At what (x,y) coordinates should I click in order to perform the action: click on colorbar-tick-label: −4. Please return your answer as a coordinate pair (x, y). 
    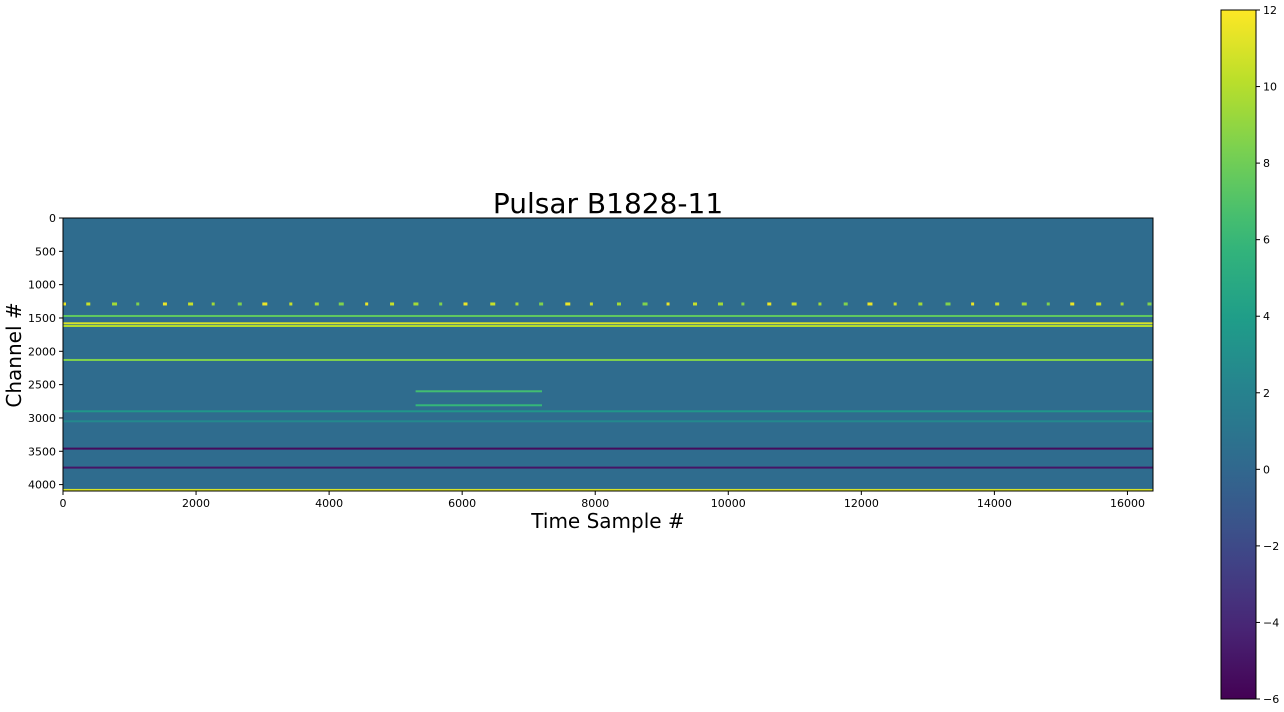
    Looking at the image, I should click on (1271, 622).